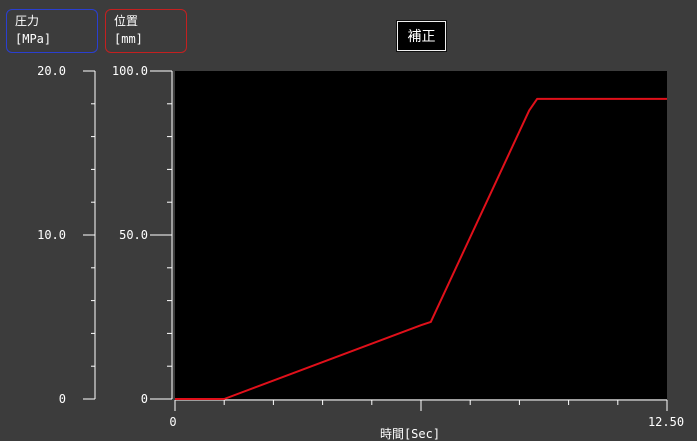  What do you see at coordinates (128, 39) in the screenshot?
I see `position-unit: [mm]` at bounding box center [128, 39].